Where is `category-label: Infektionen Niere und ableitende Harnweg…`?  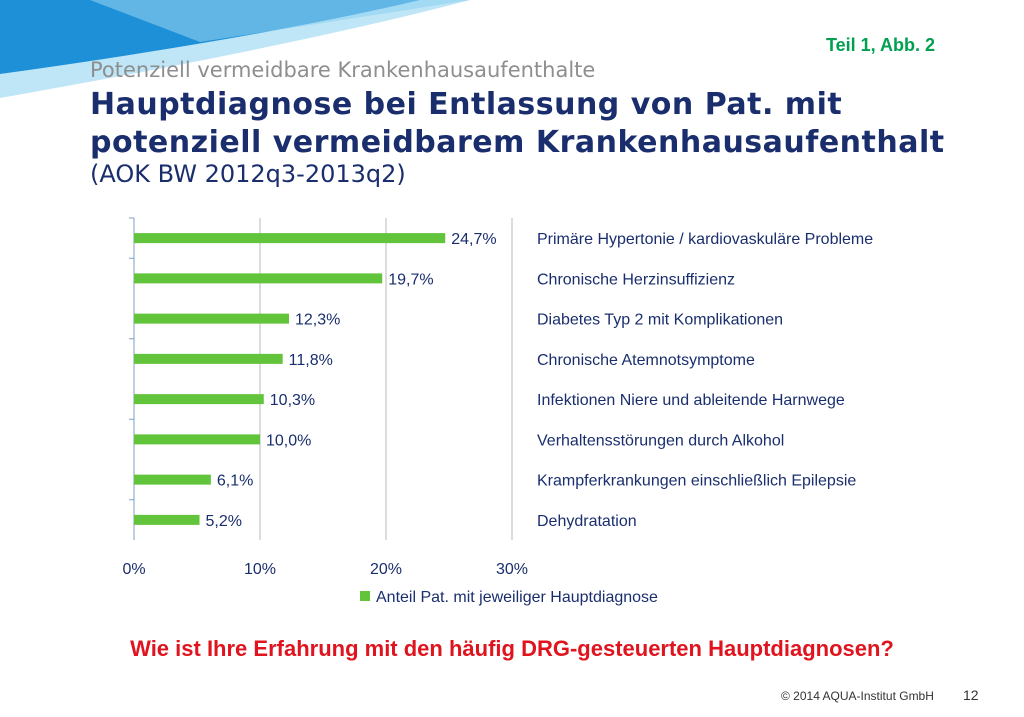 category-label: Infektionen Niere und ableitende Harnweg… is located at coordinates (691, 400).